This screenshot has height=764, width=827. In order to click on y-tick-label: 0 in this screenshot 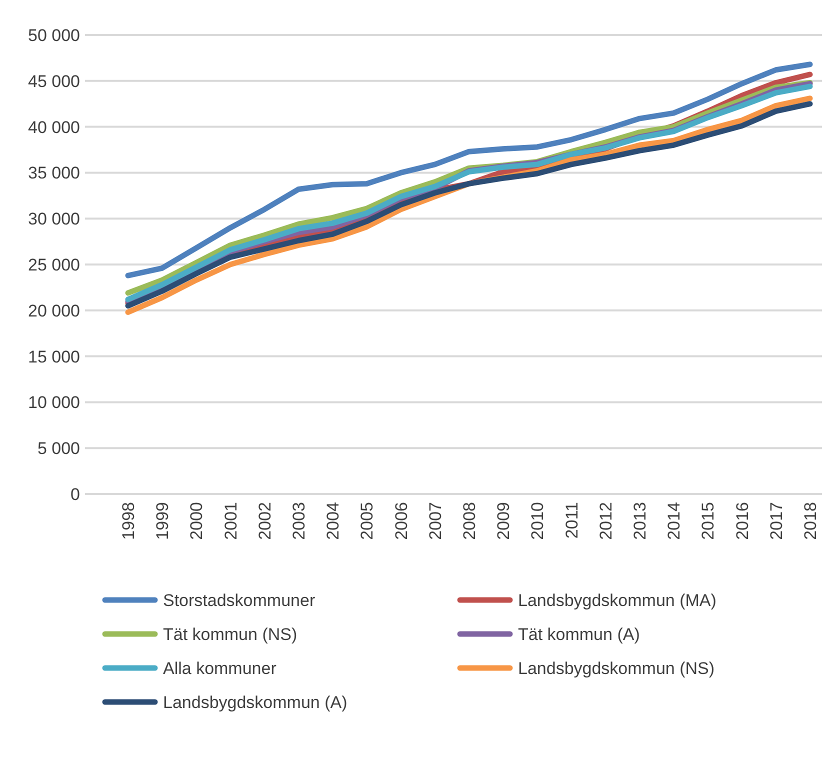, I will do `click(75, 494)`.